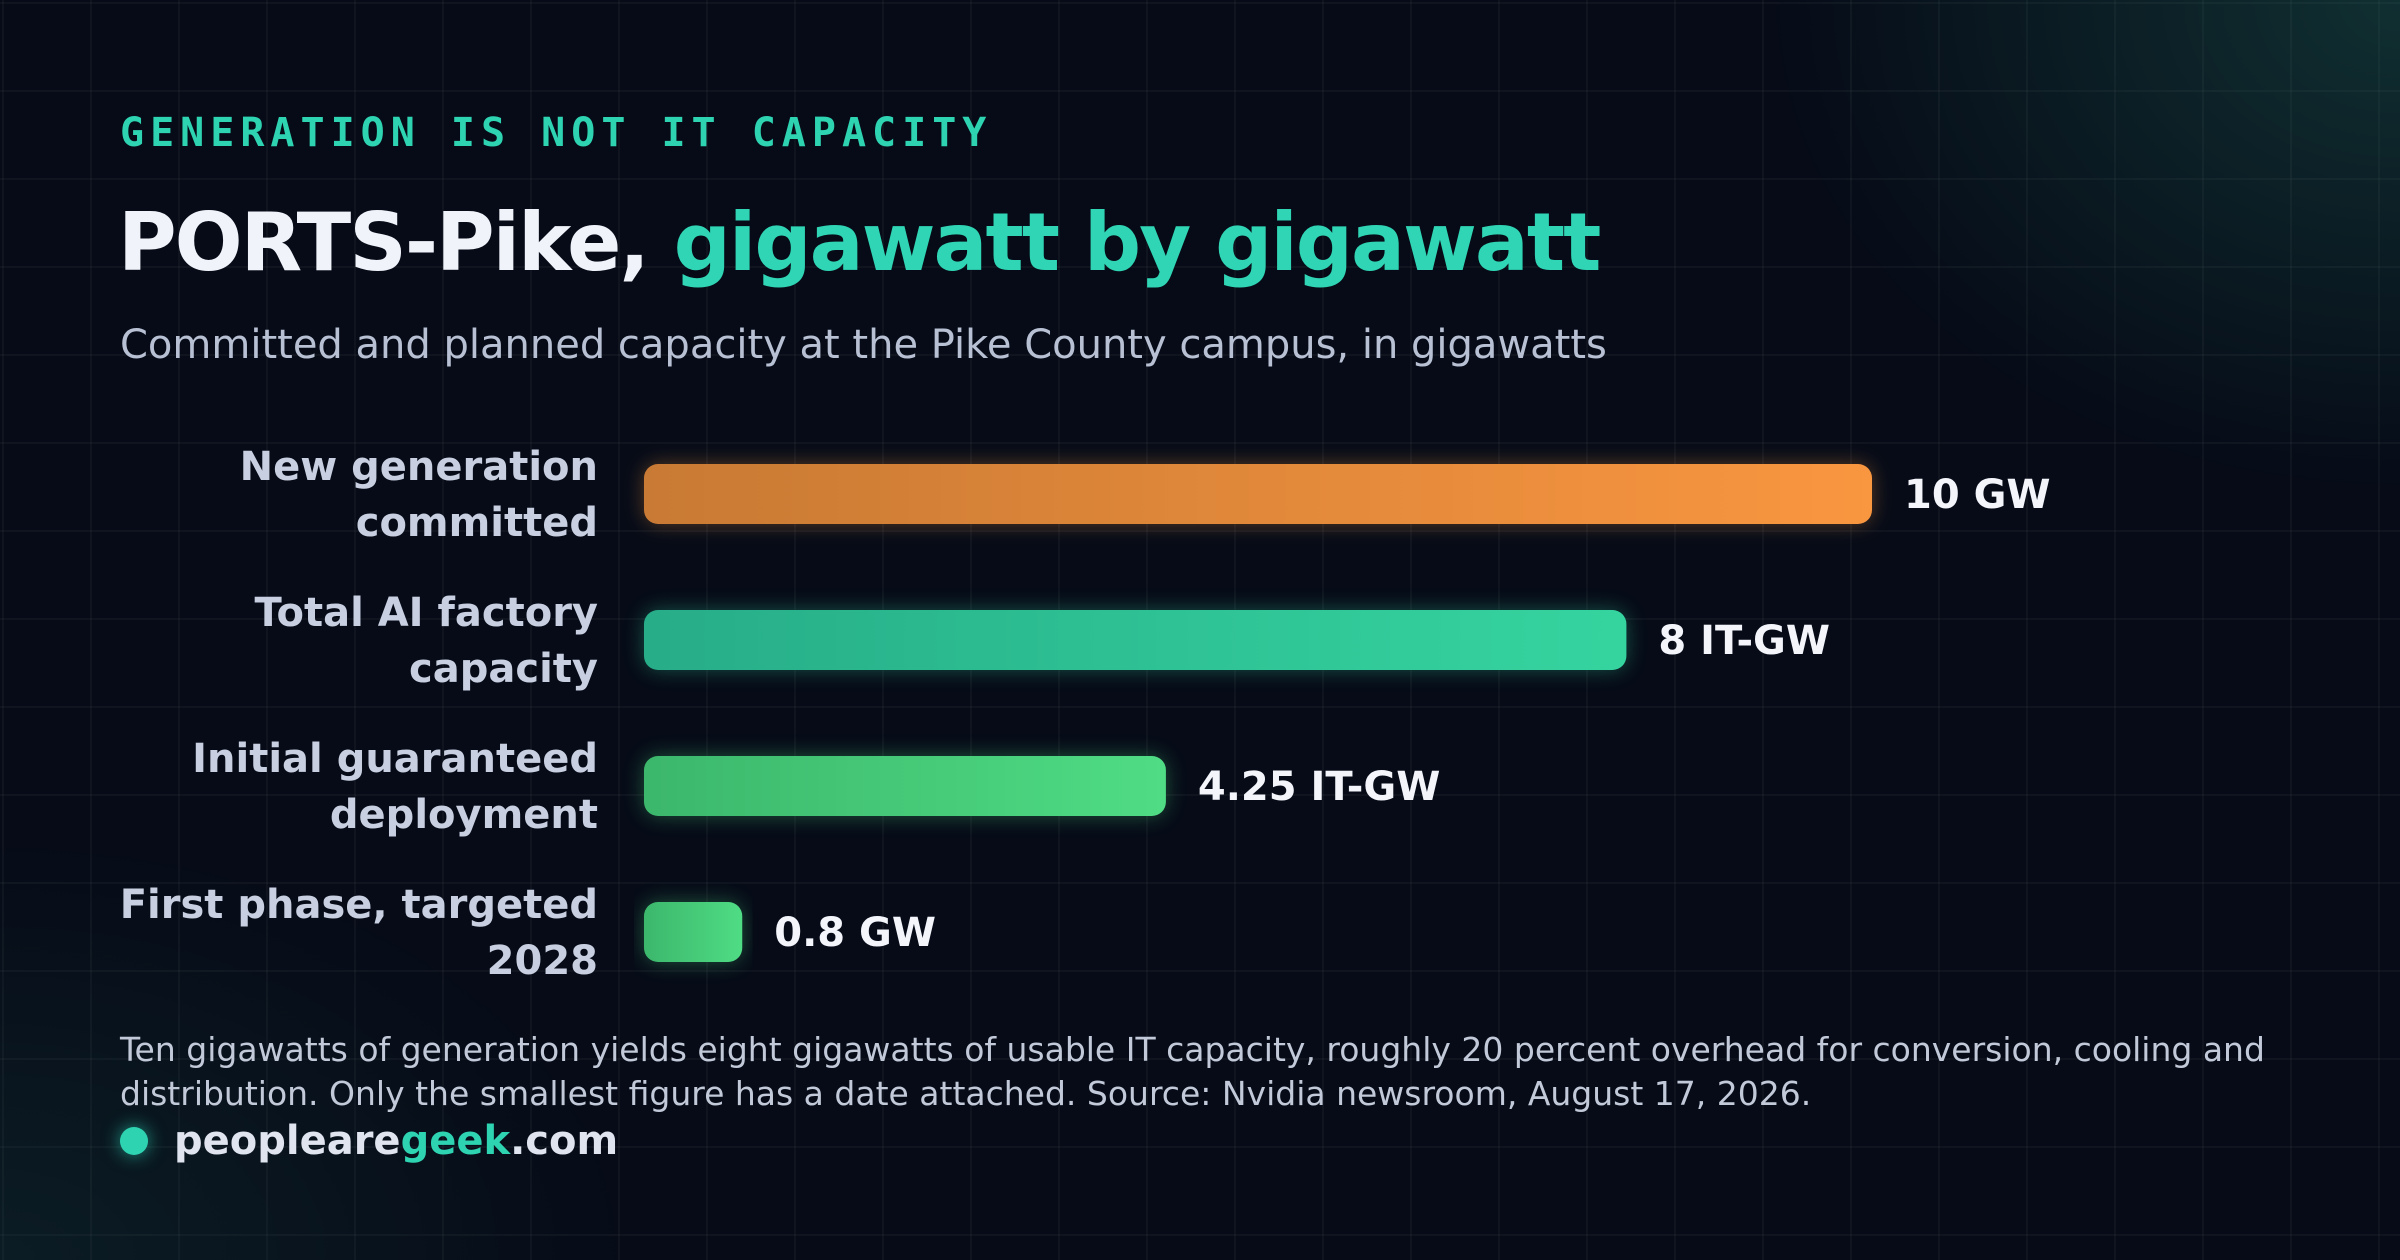 Image resolution: width=2400 pixels, height=1260 pixels. I want to click on category-label: Initial guaranteed deployment, so click(395, 787).